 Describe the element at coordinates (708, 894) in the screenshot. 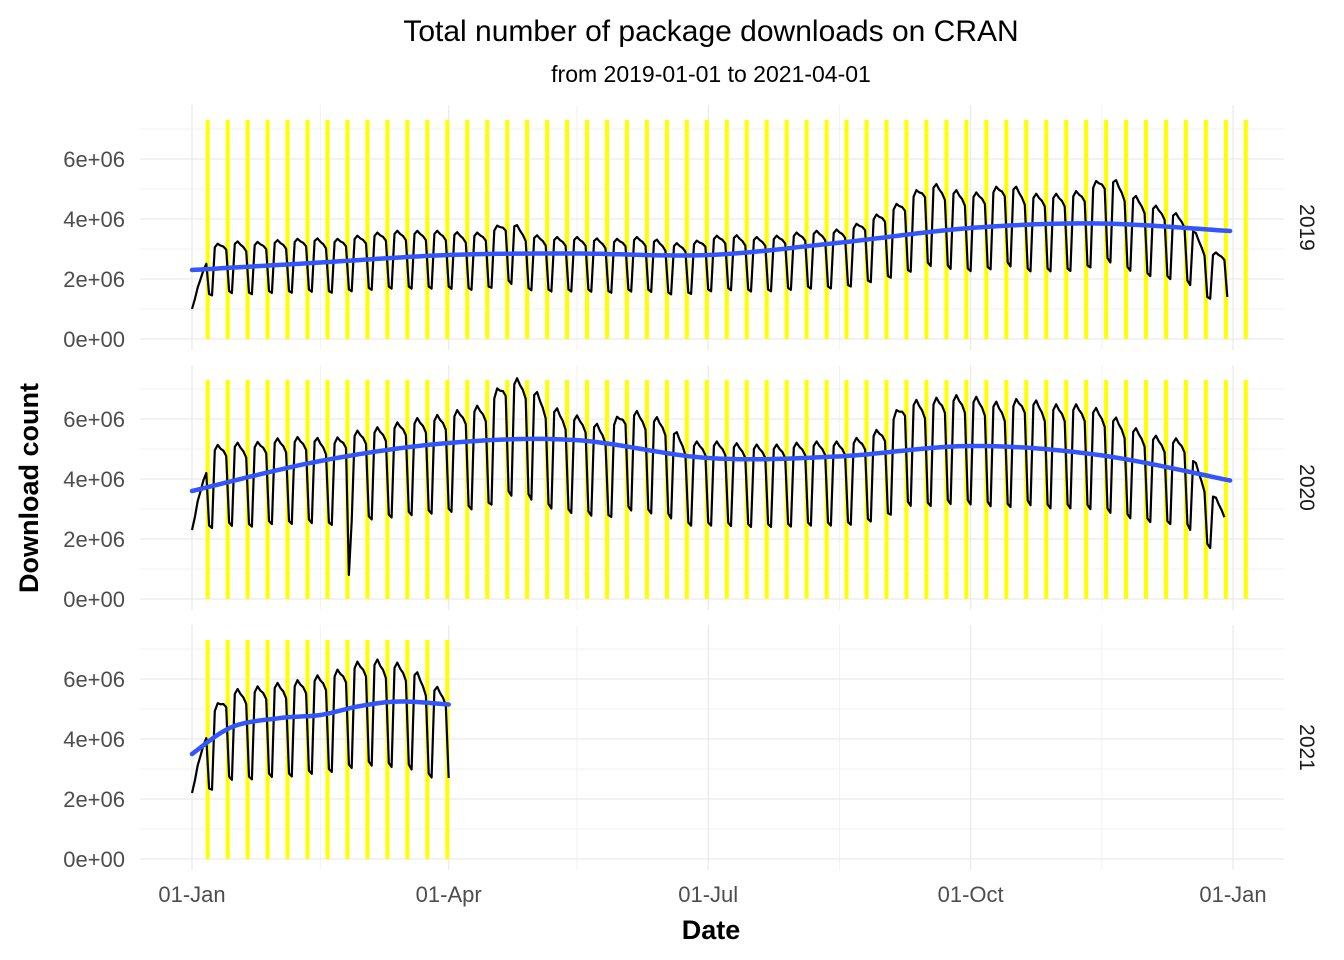

I see `x-tick-label: 01-Jul` at that location.